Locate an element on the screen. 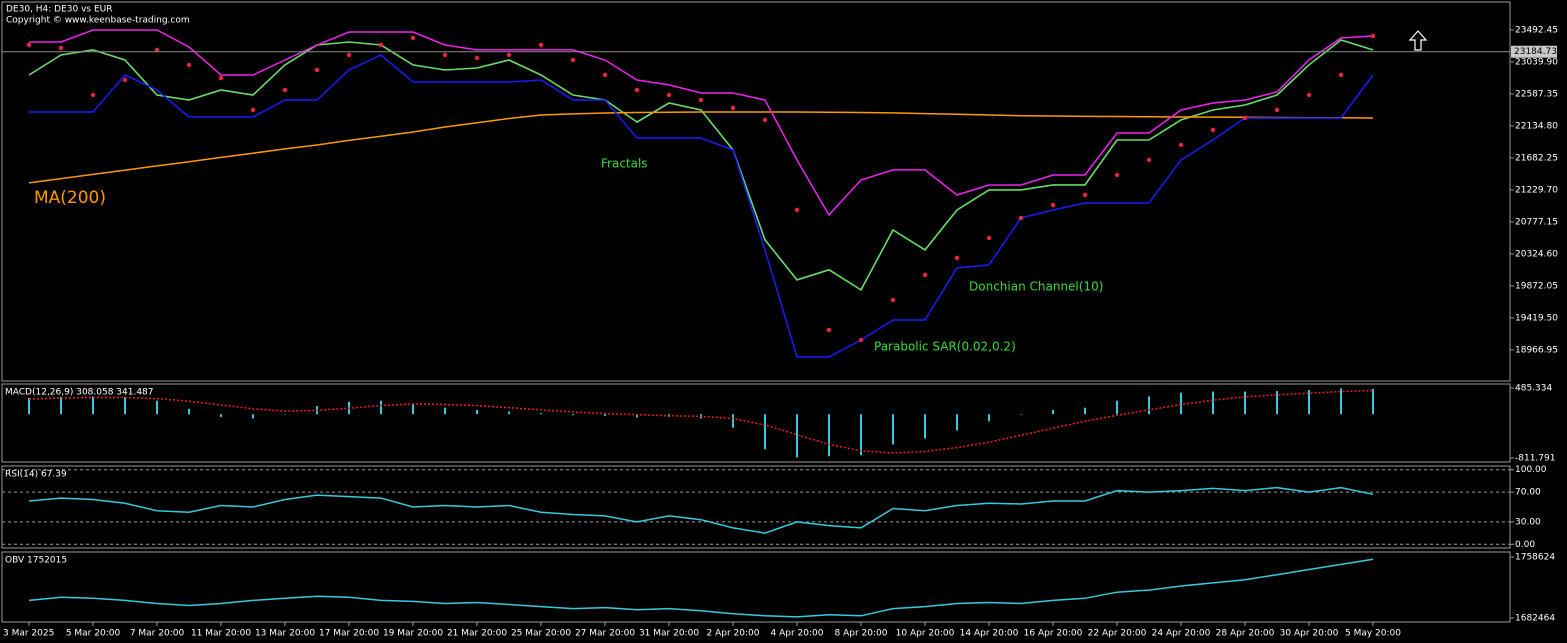  x-tick-label: 22 Apr 20:00 is located at coordinates (1117, 634).